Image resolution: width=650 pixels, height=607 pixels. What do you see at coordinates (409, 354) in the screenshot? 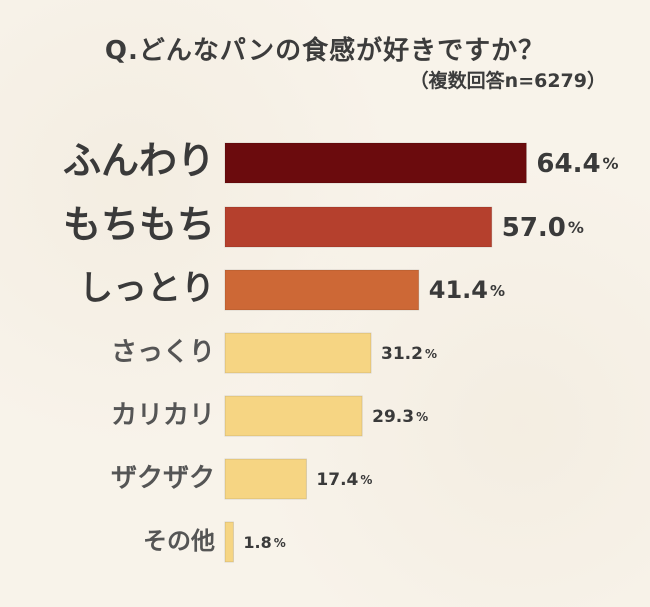
I see `value-label: 31.2%` at bounding box center [409, 354].